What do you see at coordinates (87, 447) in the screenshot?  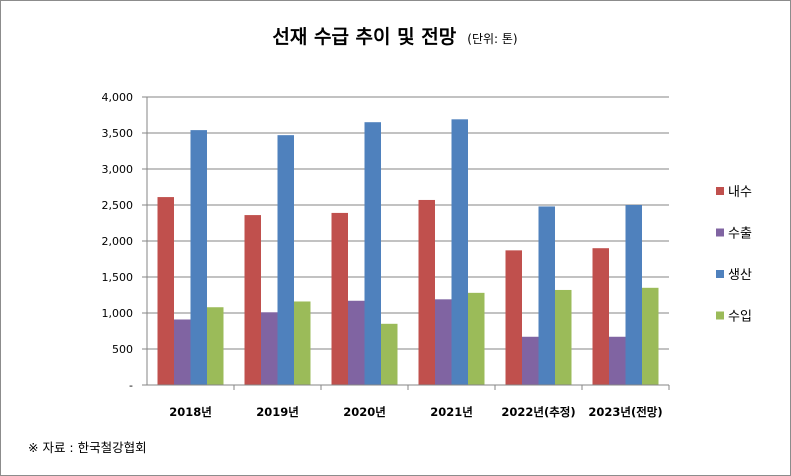 I see `source-note: ※ 자료 : 한국철강협회` at bounding box center [87, 447].